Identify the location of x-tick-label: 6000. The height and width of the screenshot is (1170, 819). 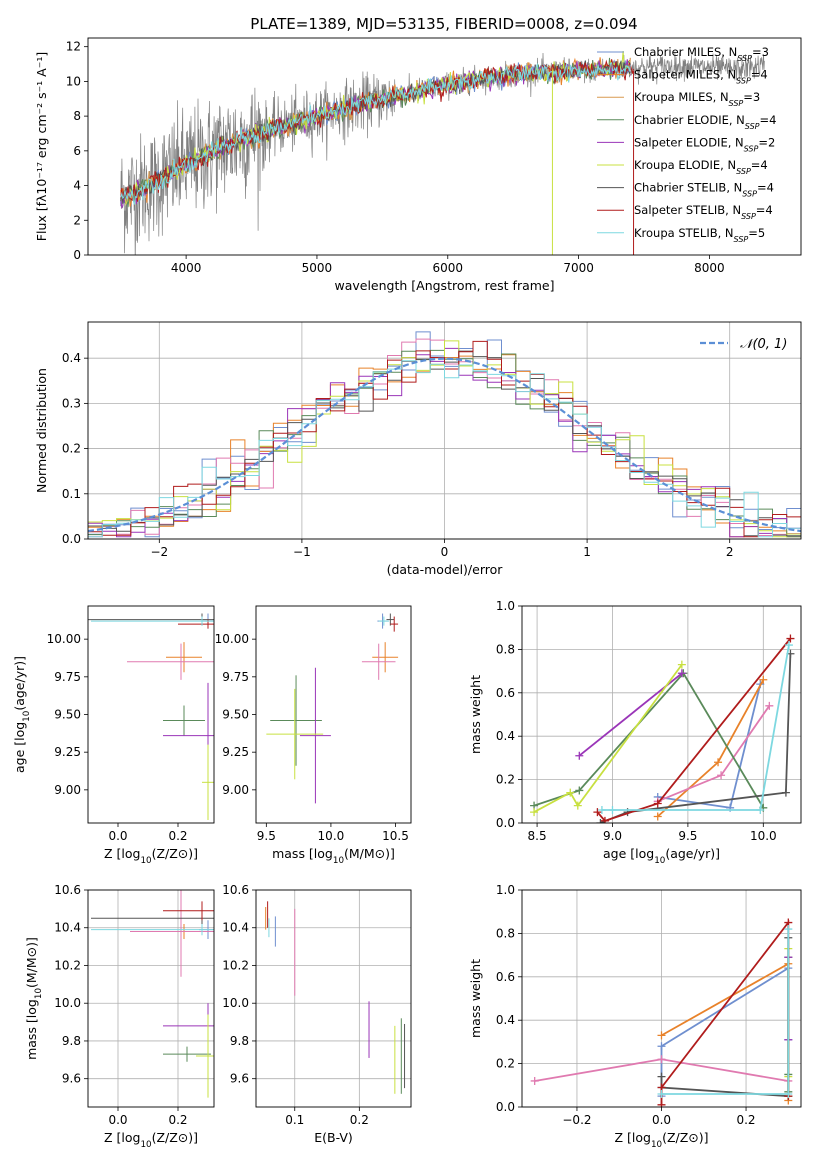
(447, 268).